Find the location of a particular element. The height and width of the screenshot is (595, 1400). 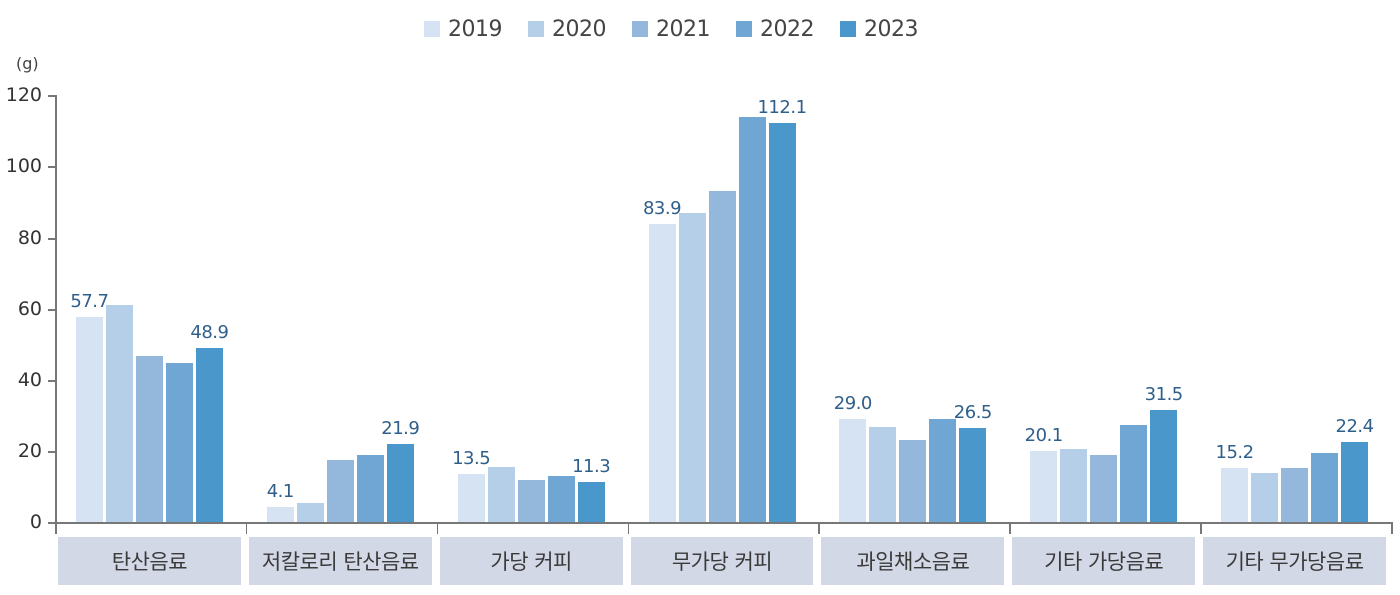

y-tick-label: 100 is located at coordinates (23, 166).